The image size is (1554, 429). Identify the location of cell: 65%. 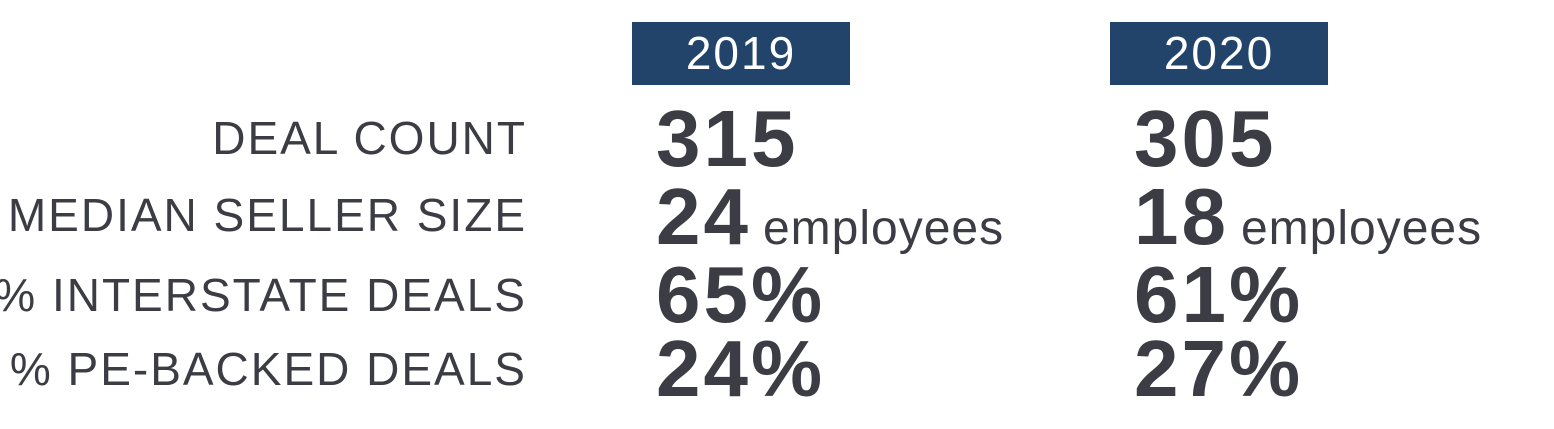
(740, 295).